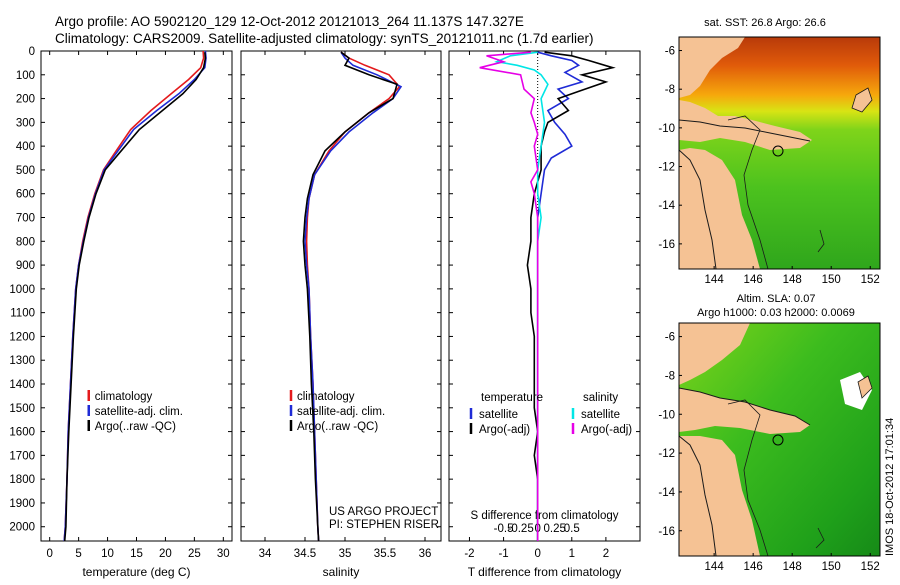  Describe the element at coordinates (136, 554) in the screenshot. I see `x-tick-label: 15` at that location.